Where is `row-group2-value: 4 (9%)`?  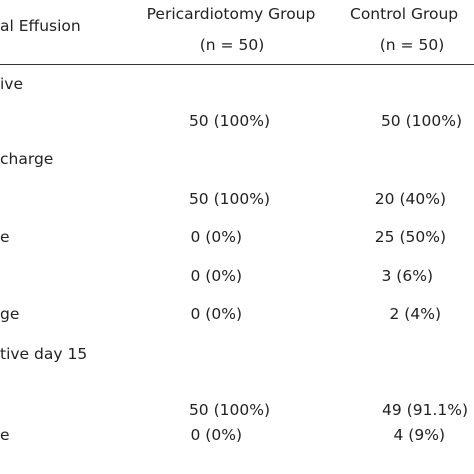
row-group2-value: 4 (9%) is located at coordinates (419, 435).